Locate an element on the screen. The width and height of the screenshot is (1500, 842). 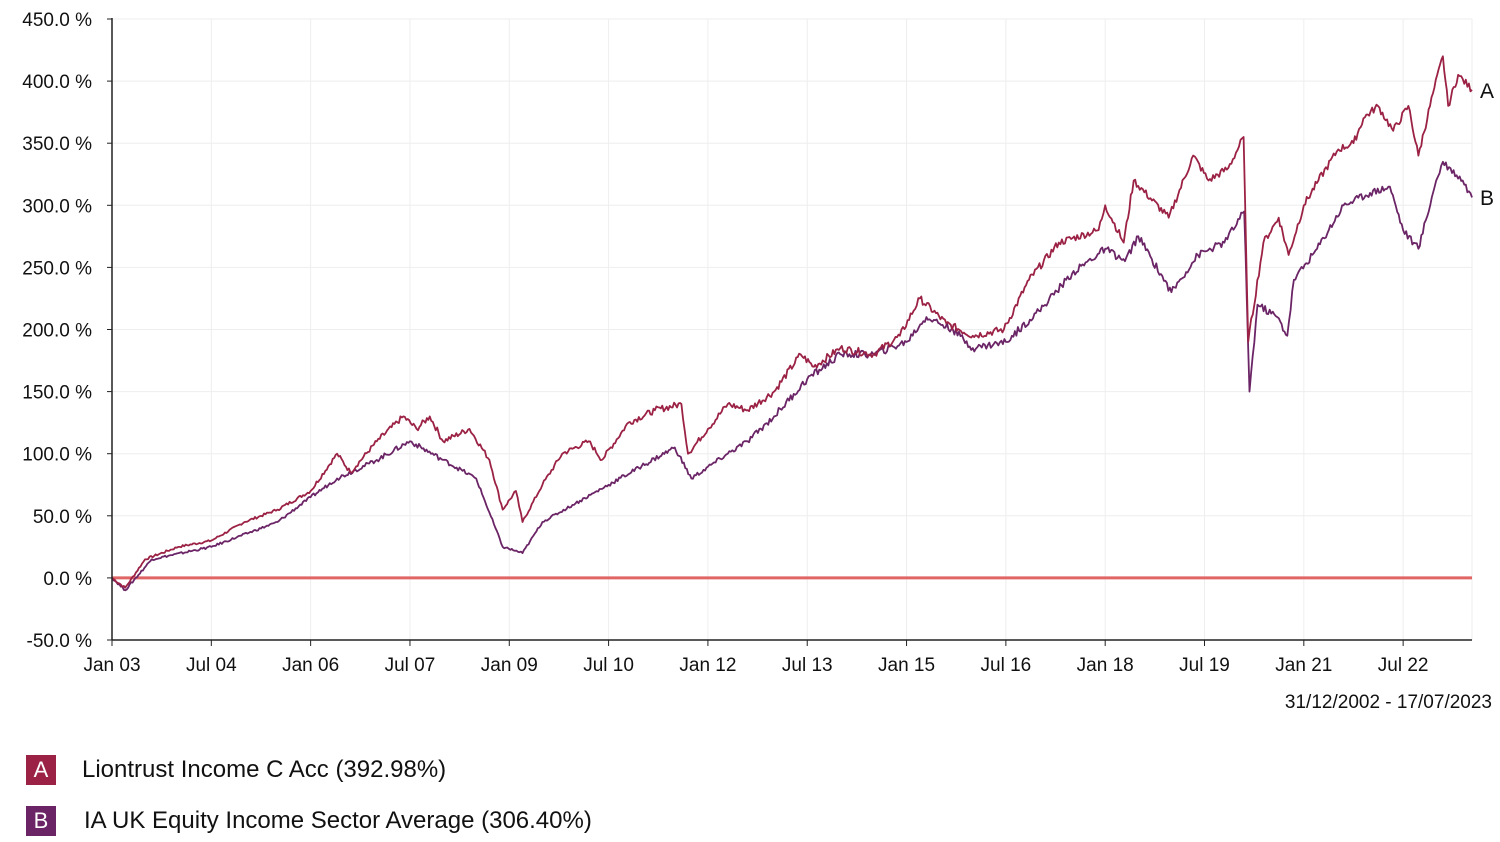
y-tick-label: -50.0 % is located at coordinates (60, 641).